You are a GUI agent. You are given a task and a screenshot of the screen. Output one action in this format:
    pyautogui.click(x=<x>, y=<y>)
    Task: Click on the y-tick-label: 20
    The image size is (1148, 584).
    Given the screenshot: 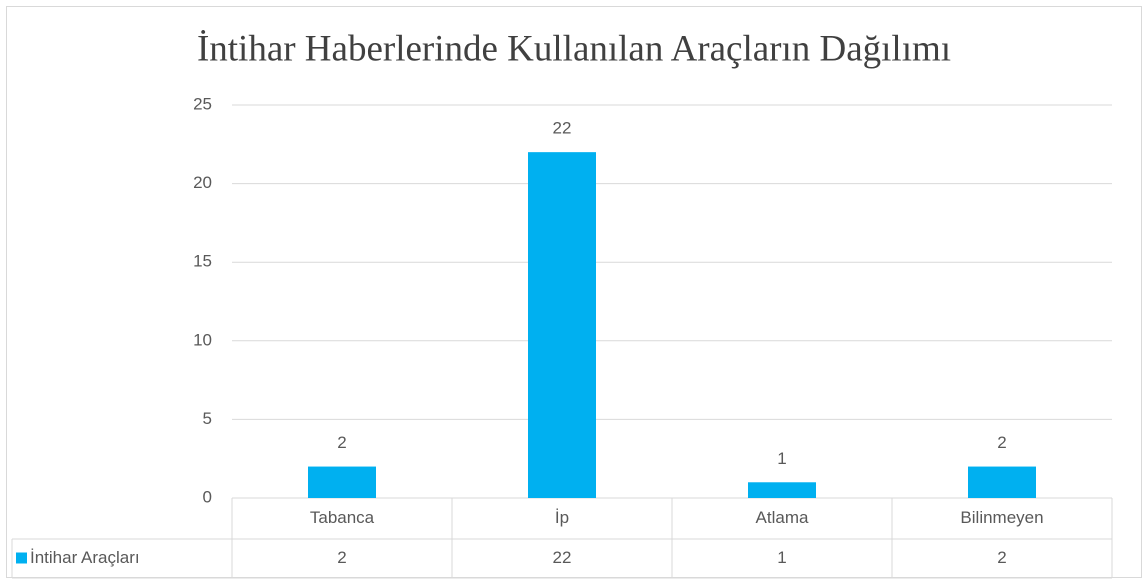 What is the action you would take?
    pyautogui.click(x=202, y=182)
    